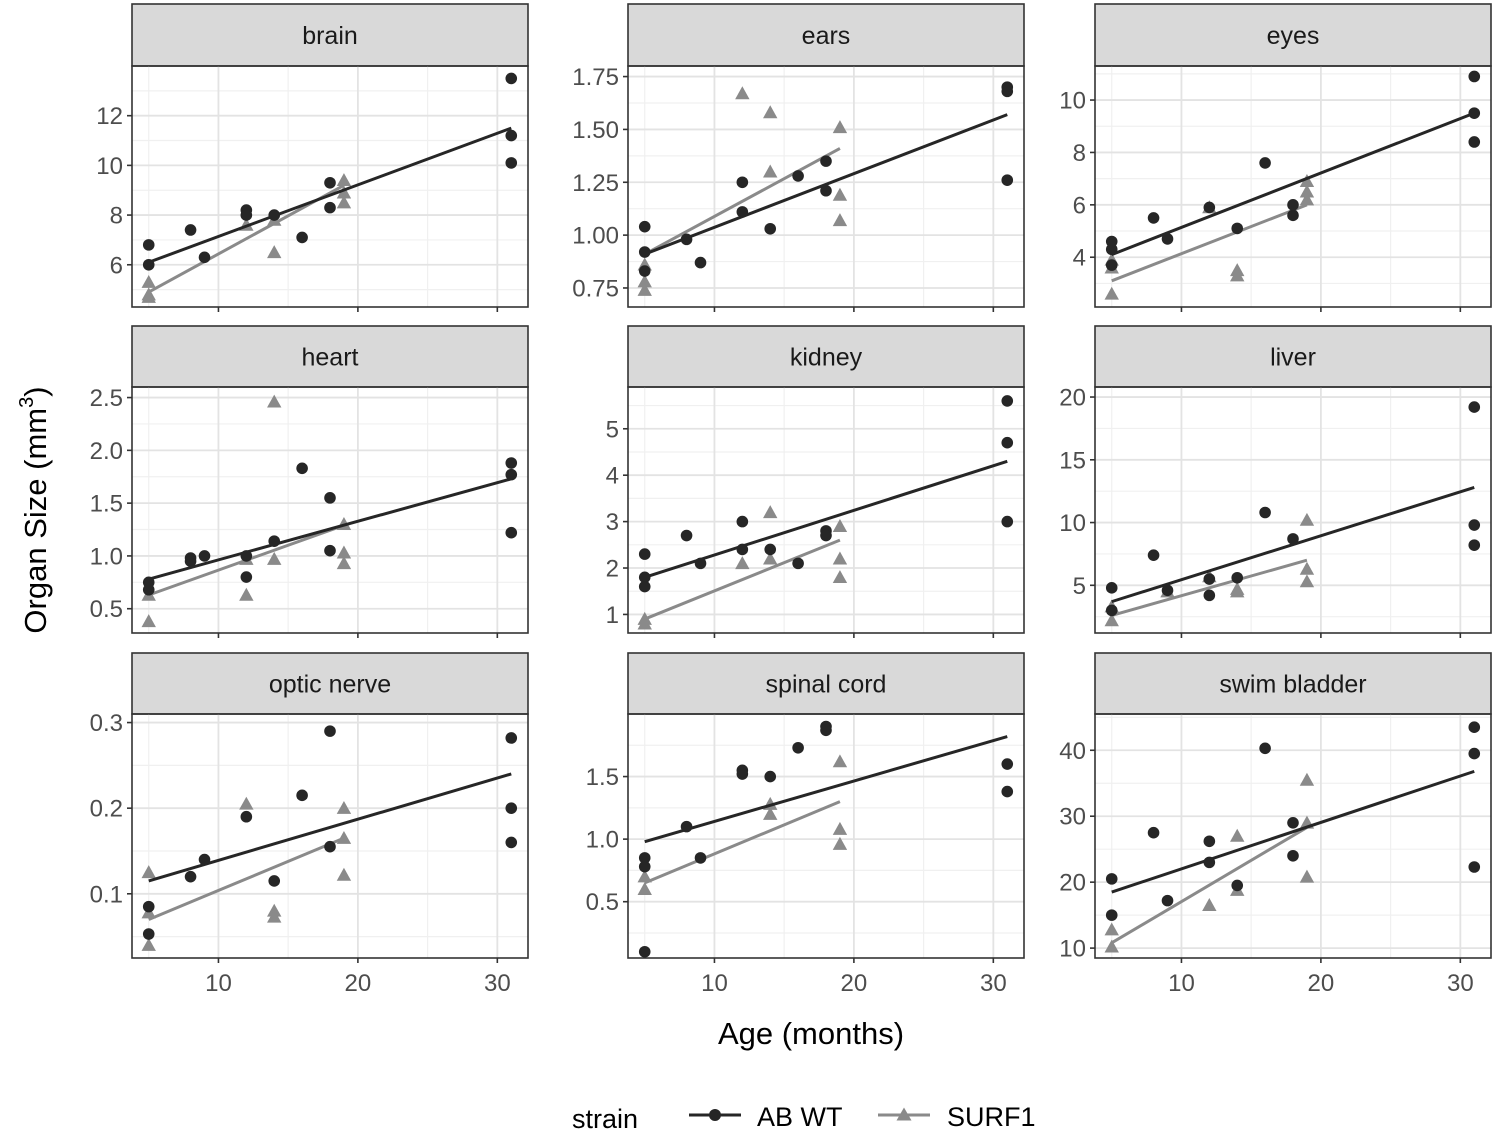 Image resolution: width=1500 pixels, height=1135 pixels. Describe the element at coordinates (1072, 398) in the screenshot. I see `y-tick-label-liver-3: 20` at that location.